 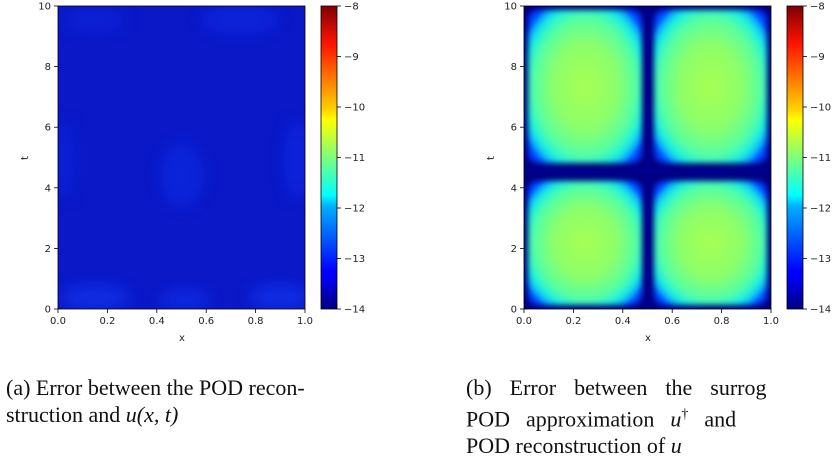 I want to click on caption-b-text3: POD reconstruction of, so click(x=568, y=446).